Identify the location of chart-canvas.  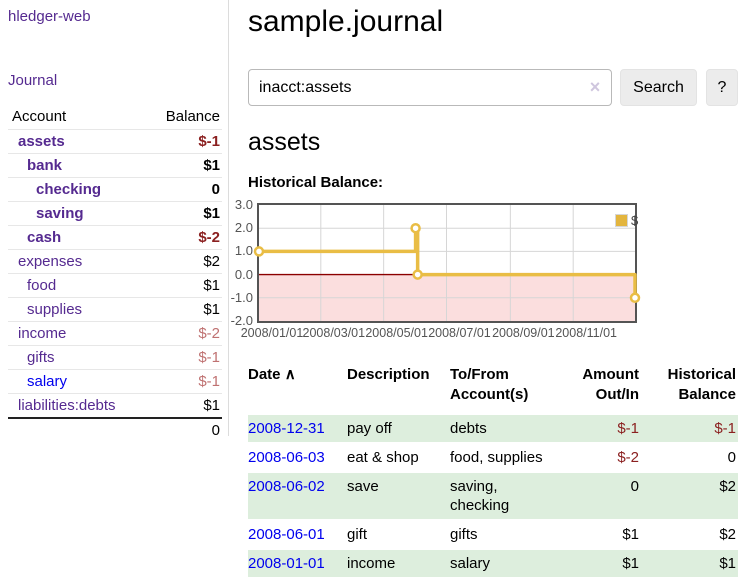
(447, 263).